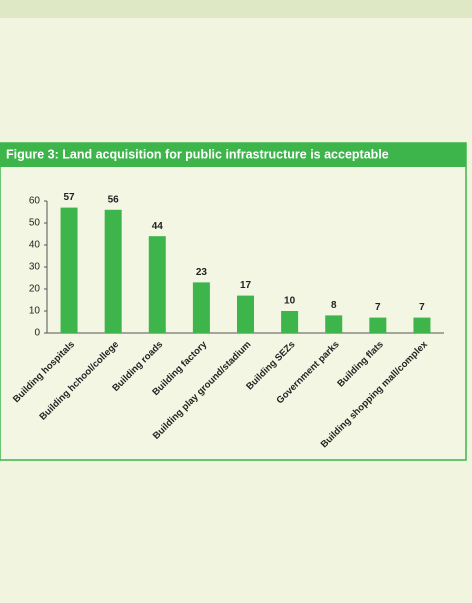 This screenshot has height=603, width=472. What do you see at coordinates (35, 223) in the screenshot?
I see `y-tick-label: 50` at bounding box center [35, 223].